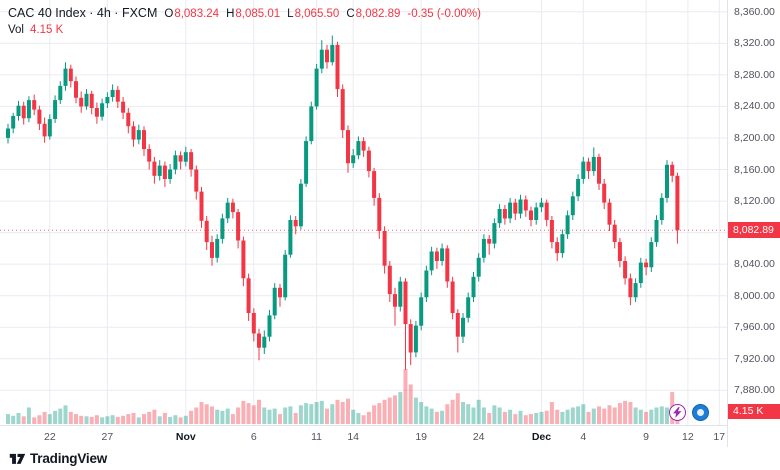 The height and width of the screenshot is (470, 780). Describe the element at coordinates (49, 437) in the screenshot. I see `time-axis-label: 22` at that location.